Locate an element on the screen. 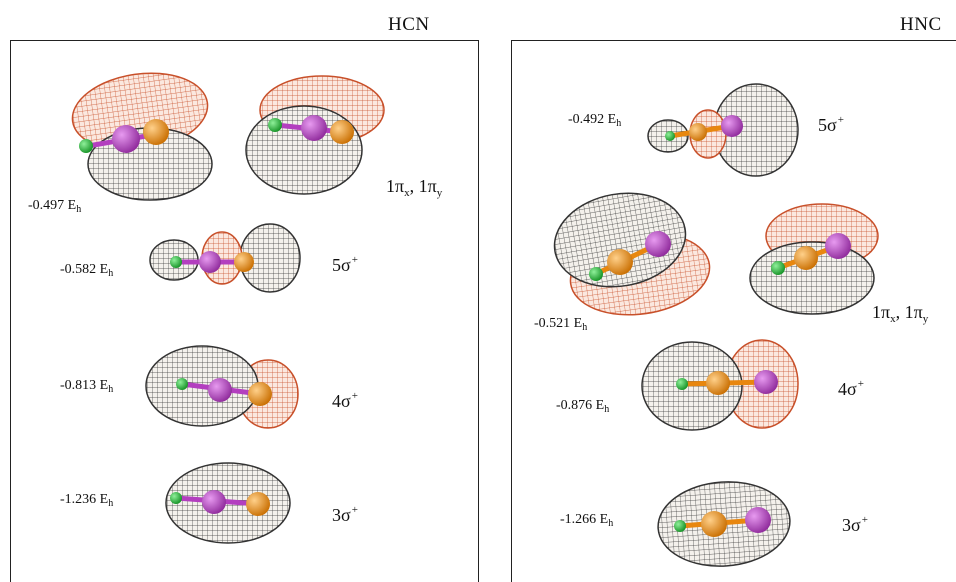 Image resolution: width=956 pixels, height=582 pixels. hnc-3sigma-orbital is located at coordinates (724, 524).